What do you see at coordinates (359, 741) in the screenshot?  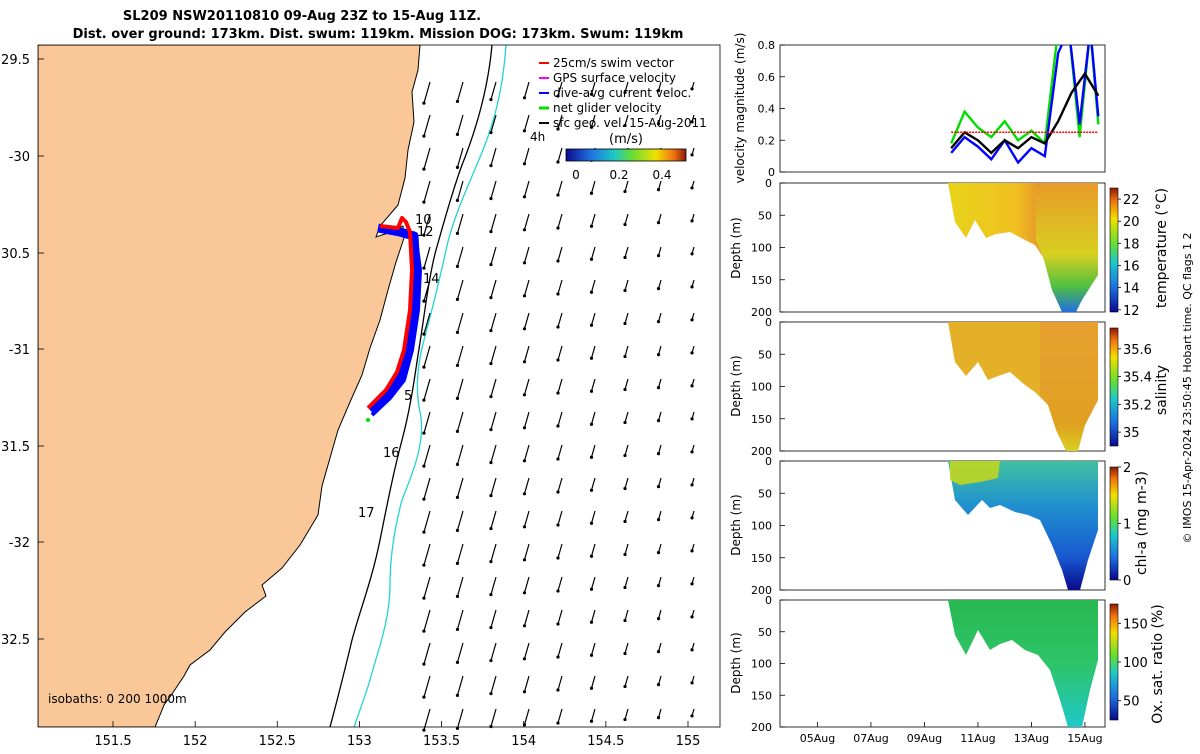 I see `map-x-tick-label: 153` at bounding box center [359, 741].